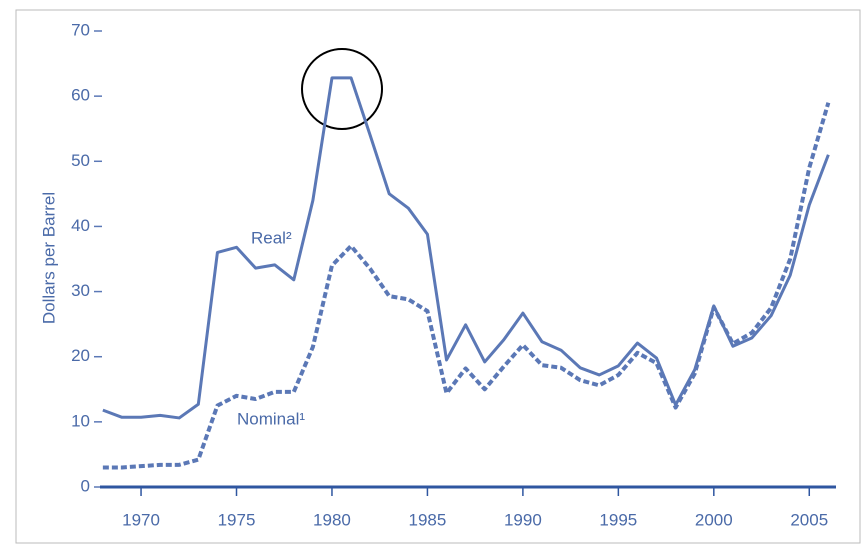 The width and height of the screenshot is (861, 544). What do you see at coordinates (332, 519) in the screenshot?
I see `x-tick-label: 1980` at bounding box center [332, 519].